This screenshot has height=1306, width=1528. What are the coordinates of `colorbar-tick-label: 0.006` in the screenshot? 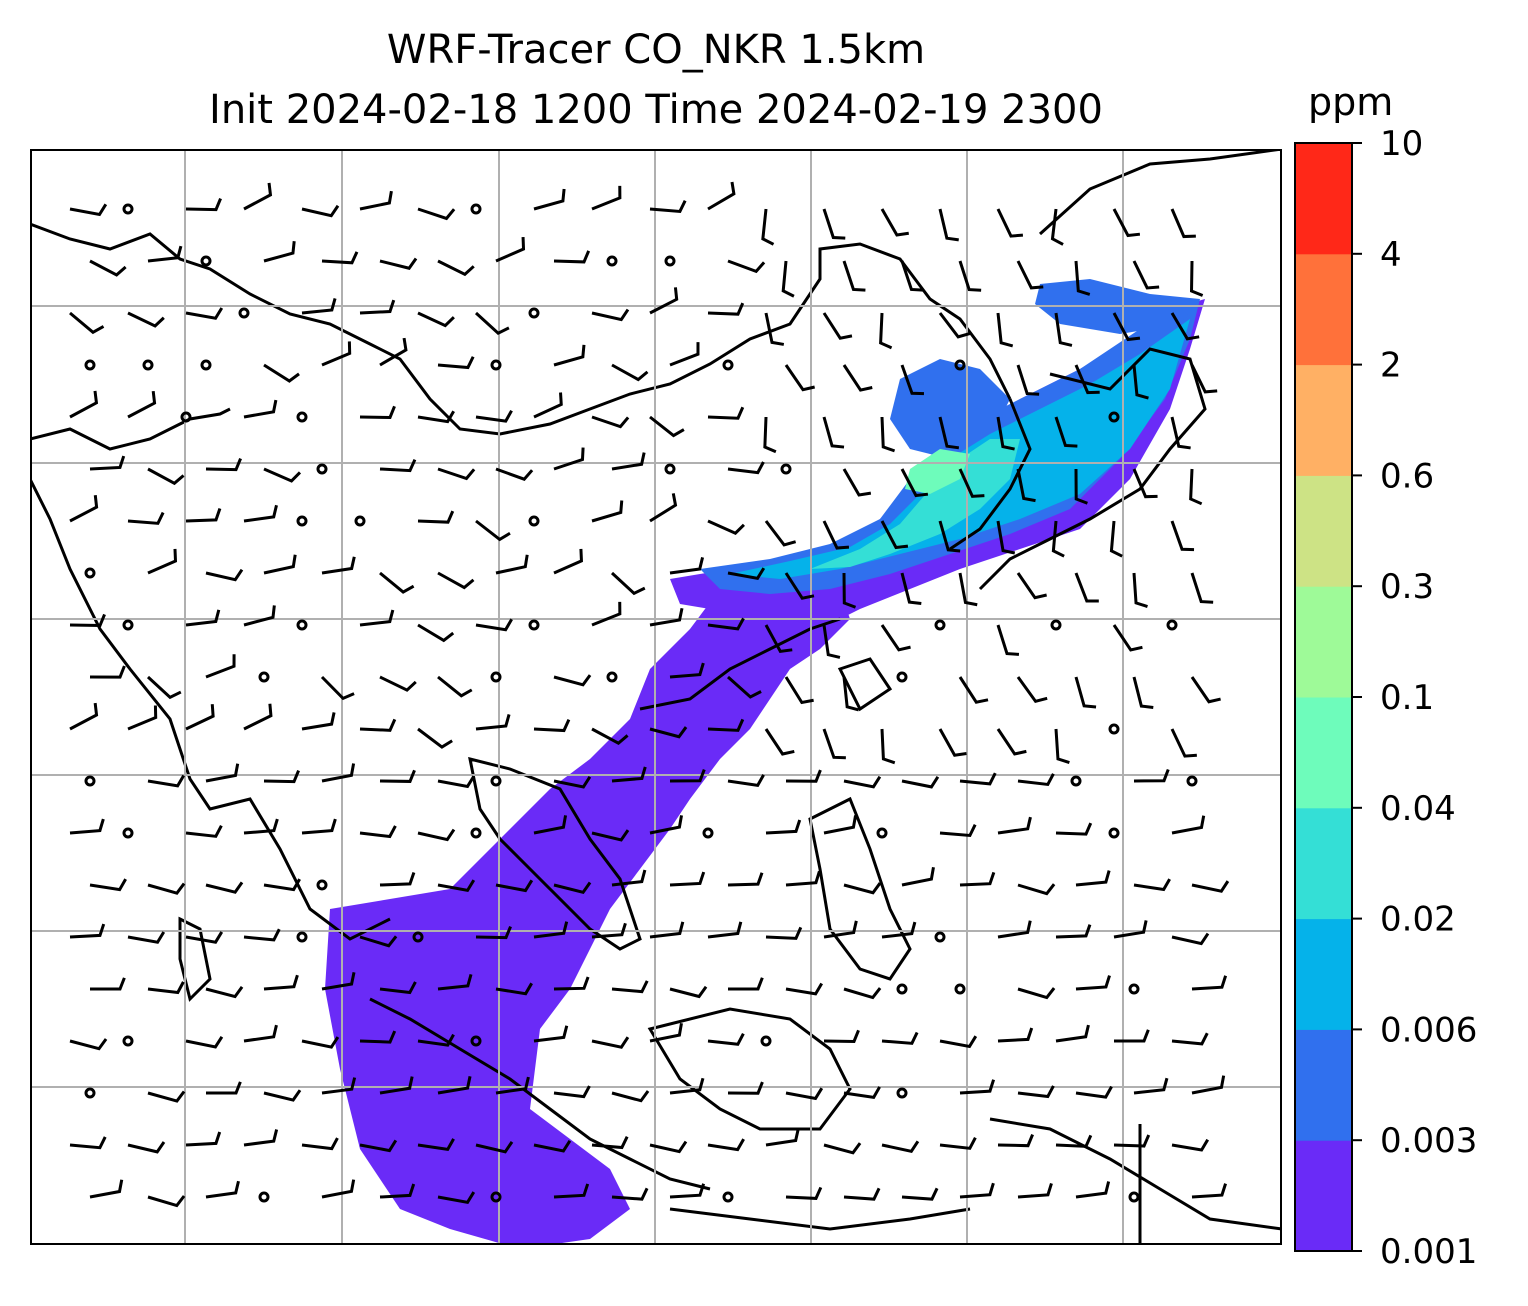 It's located at (1428, 1030).